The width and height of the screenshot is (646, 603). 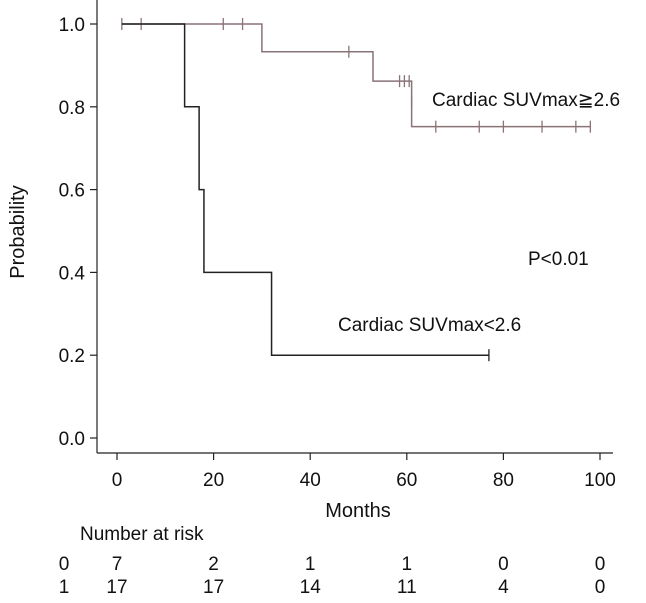 What do you see at coordinates (213, 480) in the screenshot?
I see `x-tick-label: 20` at bounding box center [213, 480].